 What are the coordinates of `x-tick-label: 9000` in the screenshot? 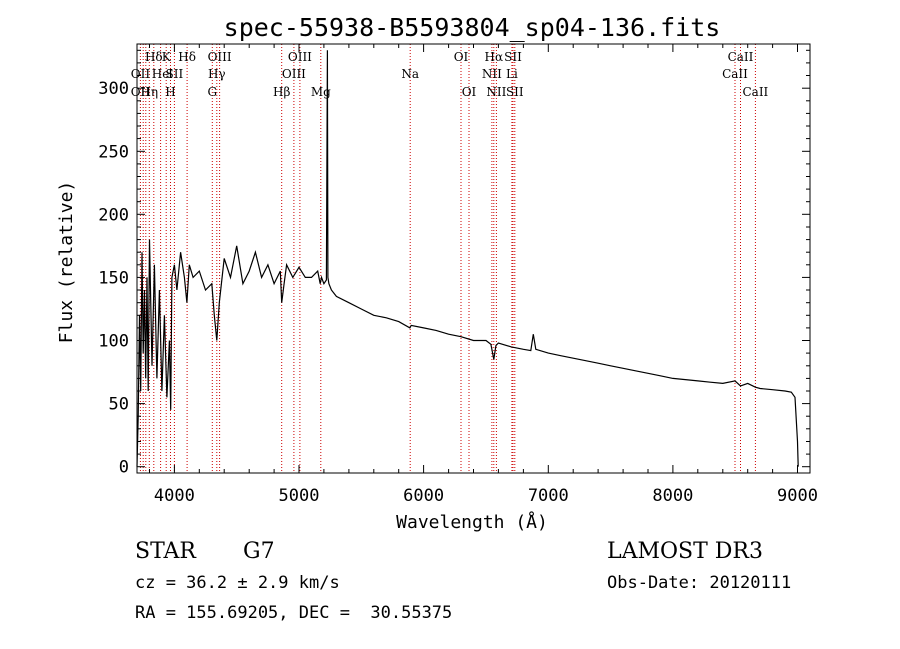 It's located at (797, 496).